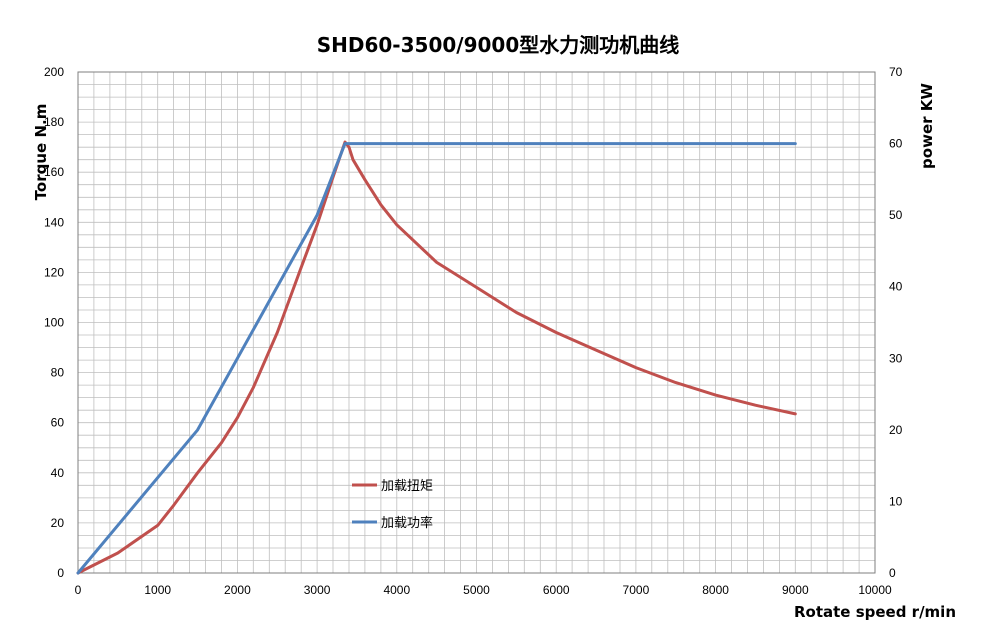 This screenshot has height=626, width=1008. Describe the element at coordinates (896, 322) in the screenshot. I see `y-right-axis-ticks: 0 10 20 30 40 50 60 70` at that location.